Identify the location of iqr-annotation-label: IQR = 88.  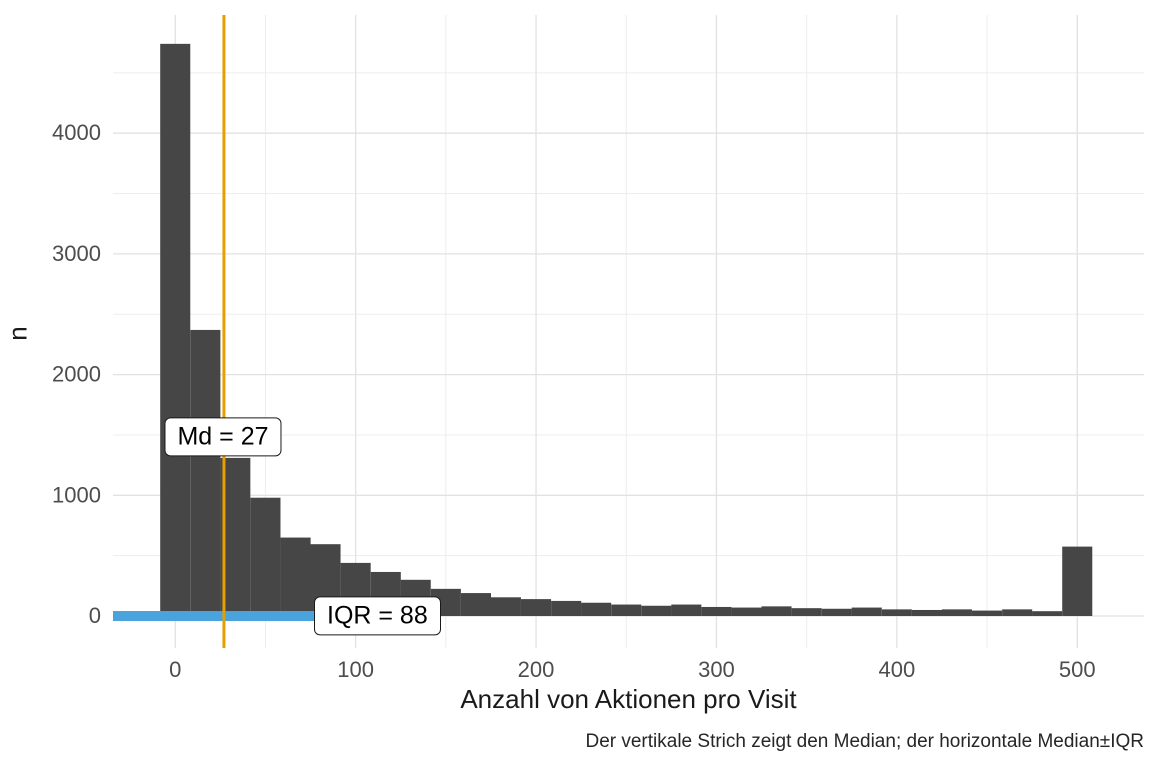
(377, 616).